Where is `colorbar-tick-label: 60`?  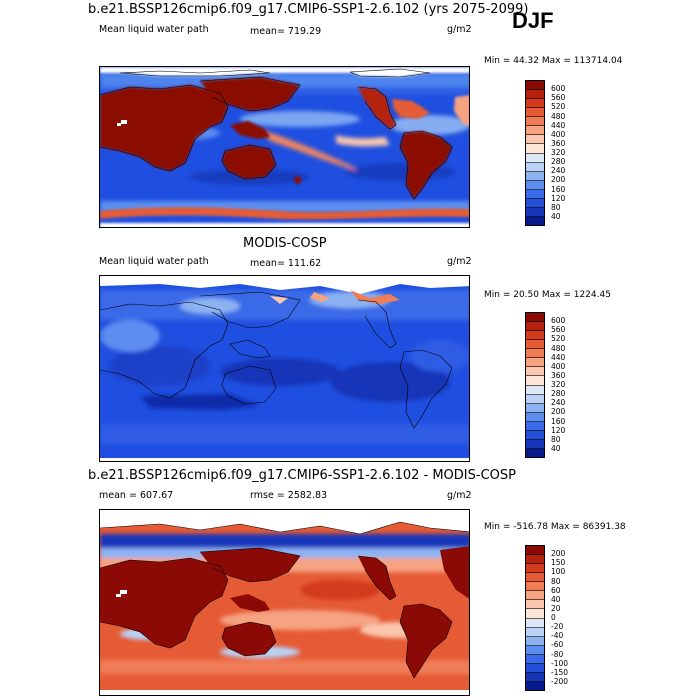
colorbar-tick-label: 60 is located at coordinates (556, 590).